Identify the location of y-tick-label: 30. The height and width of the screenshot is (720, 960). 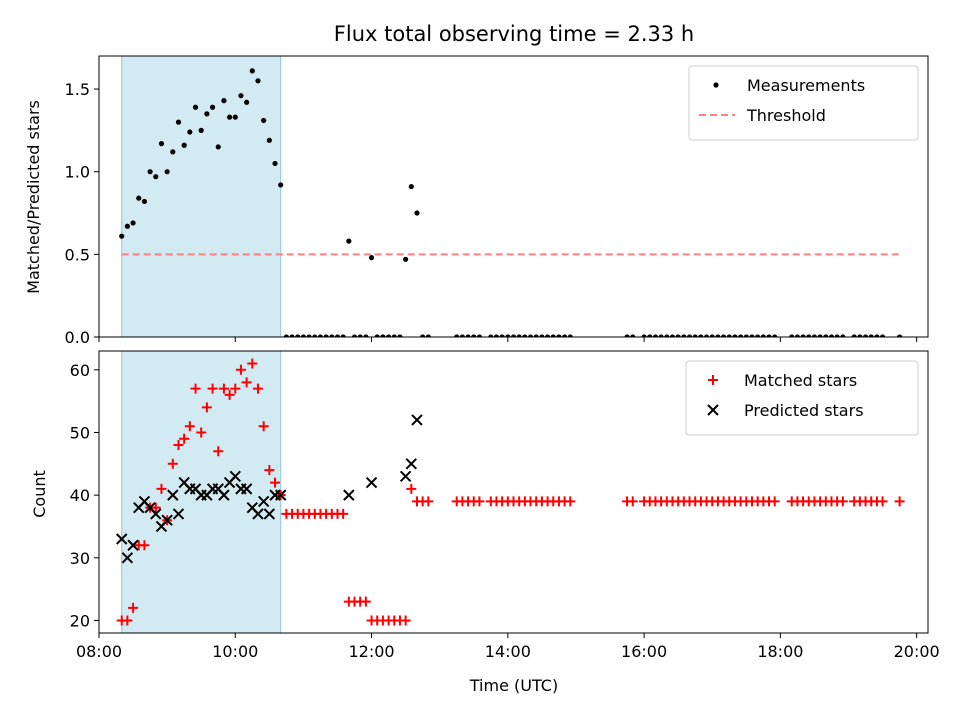
(80, 558).